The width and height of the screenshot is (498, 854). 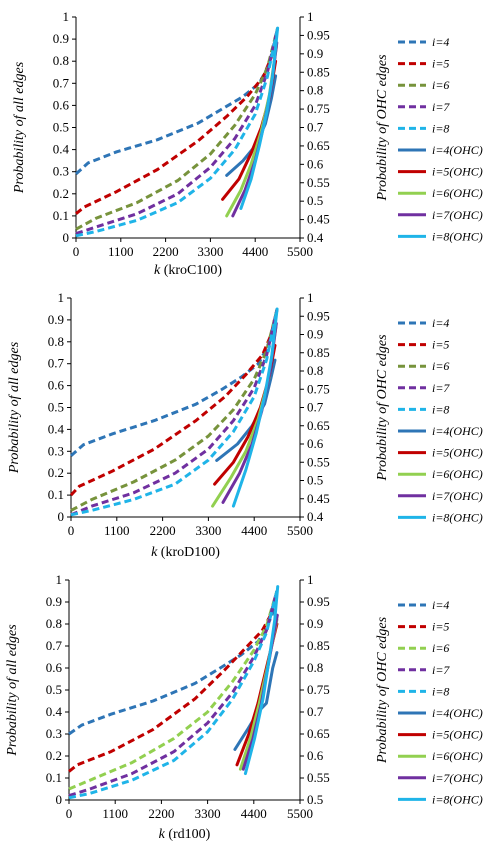 I want to click on y2-tick-label: 0.9, so click(x=315, y=623).